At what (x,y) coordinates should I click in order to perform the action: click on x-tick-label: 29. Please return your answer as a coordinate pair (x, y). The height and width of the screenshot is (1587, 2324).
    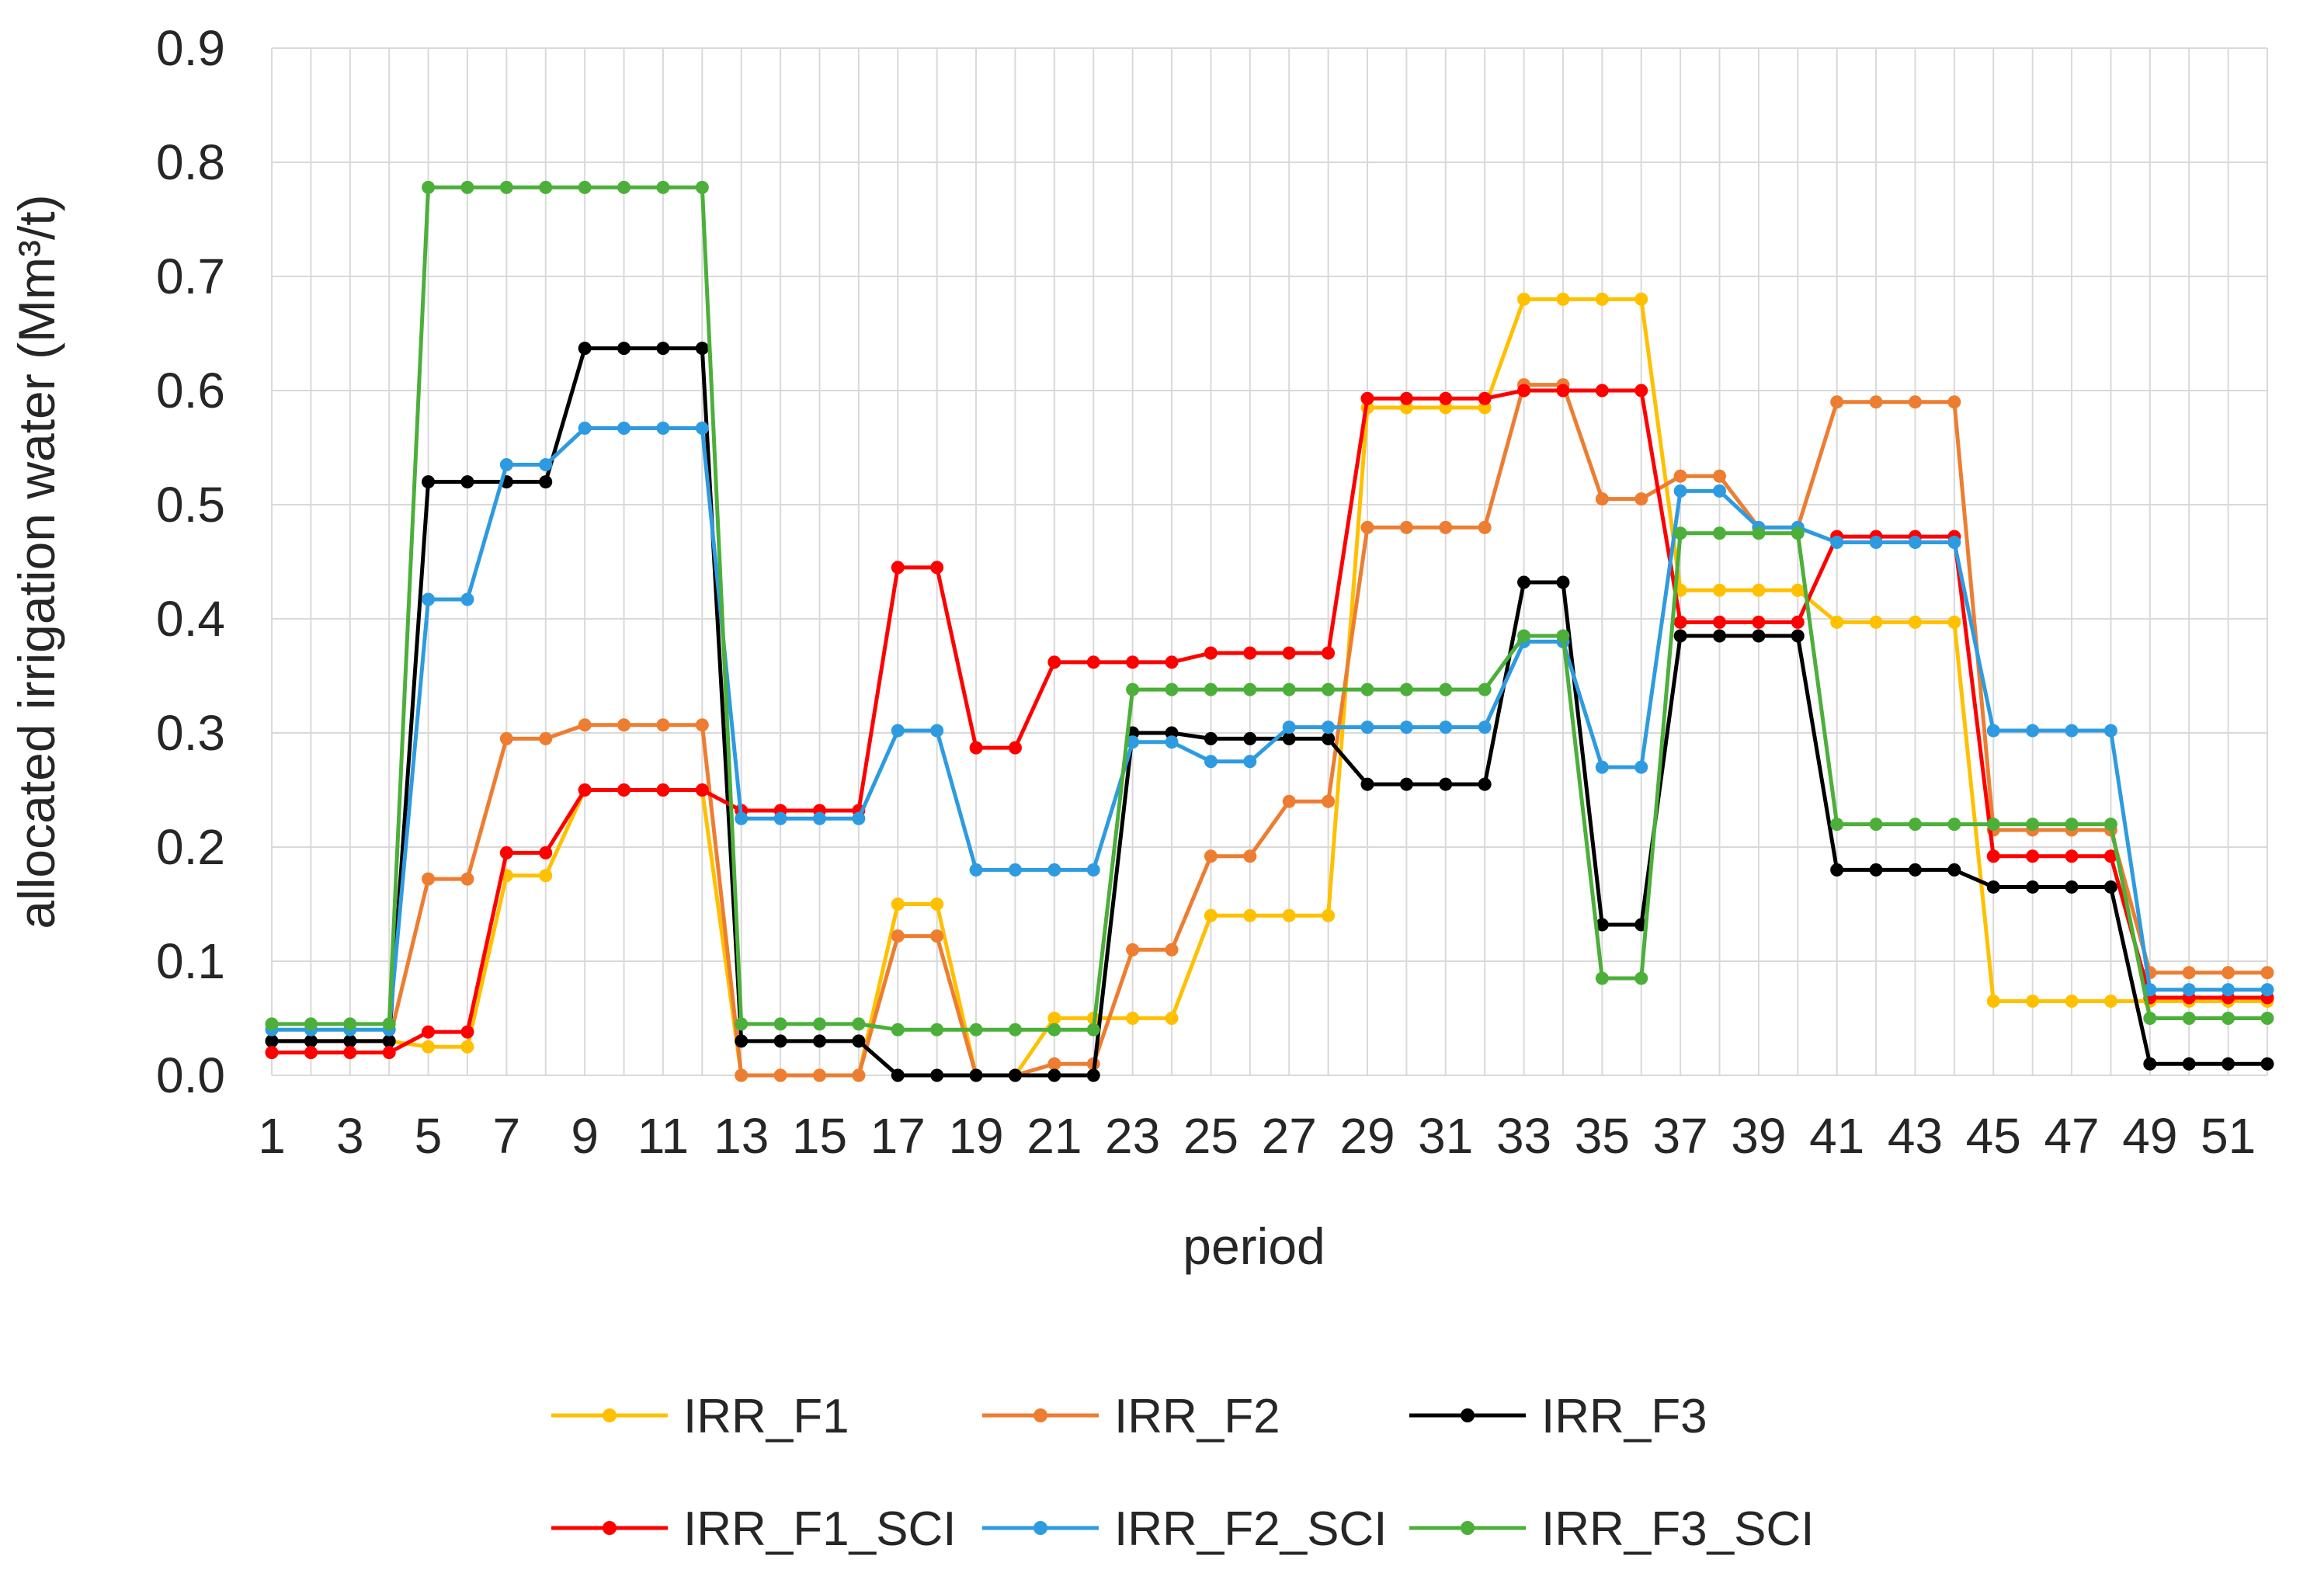
    Looking at the image, I should click on (1367, 1136).